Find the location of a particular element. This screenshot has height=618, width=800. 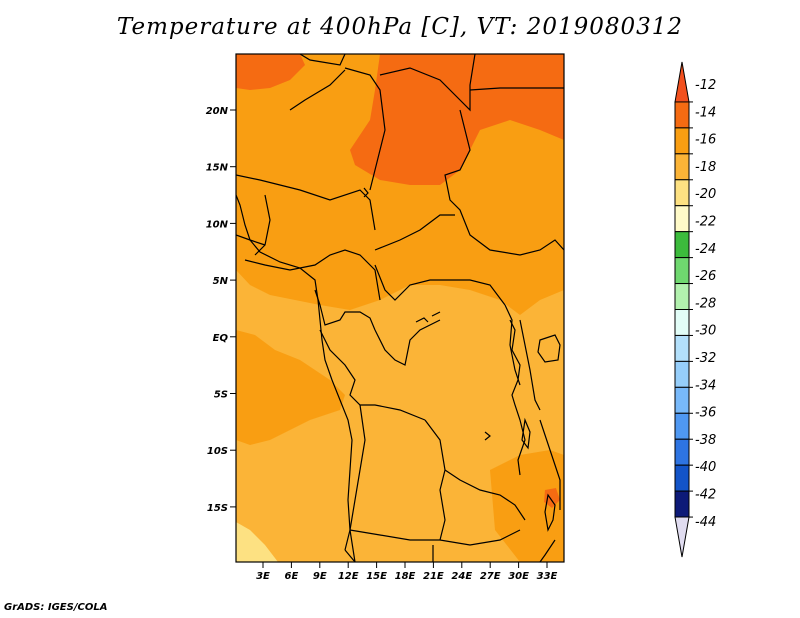

lat-tick-label: 10N is located at coordinates (217, 224).